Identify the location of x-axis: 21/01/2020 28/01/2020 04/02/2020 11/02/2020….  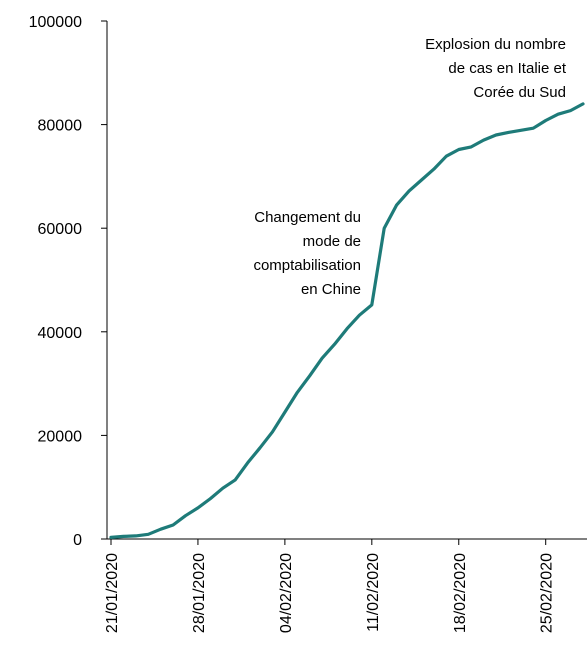
(345, 585).